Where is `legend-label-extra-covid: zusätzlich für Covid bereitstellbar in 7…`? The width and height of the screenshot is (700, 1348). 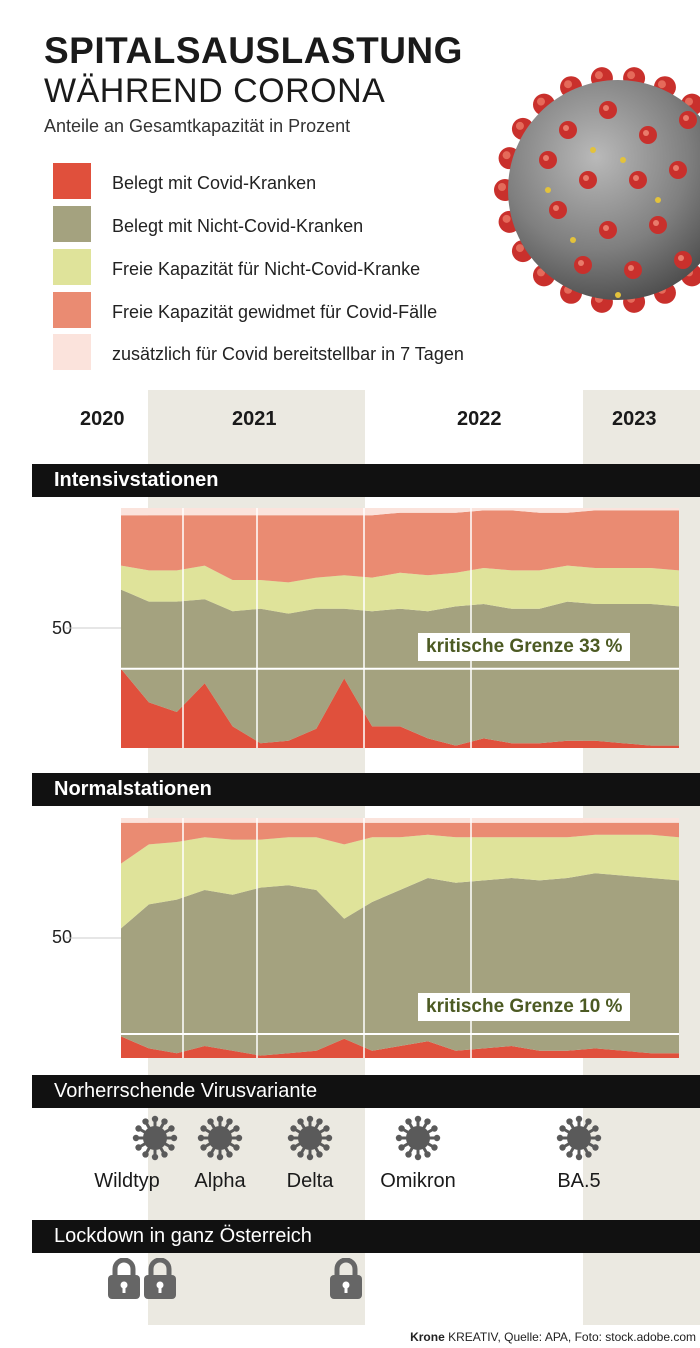
legend-label-extra-covid: zusätzlich für Covid bereitstellbar in 7… is located at coordinates (288, 354).